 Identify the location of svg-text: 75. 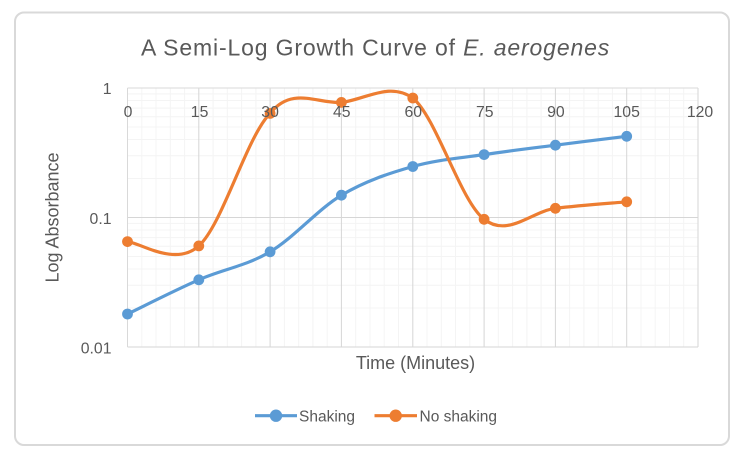
(485, 112).